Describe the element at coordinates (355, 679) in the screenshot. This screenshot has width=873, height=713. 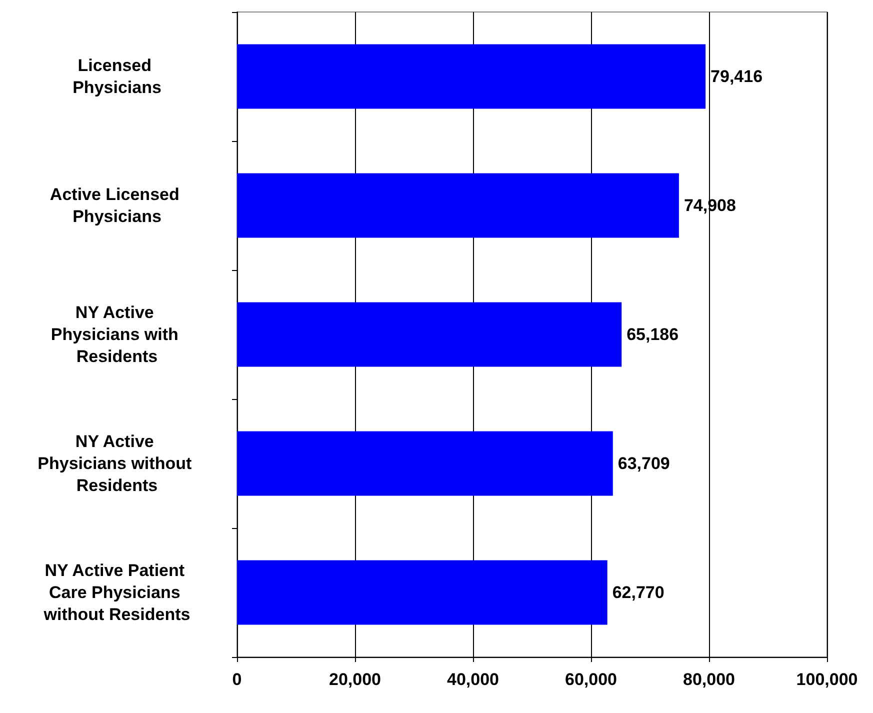
I see `x-tick-label: 20,000` at that location.